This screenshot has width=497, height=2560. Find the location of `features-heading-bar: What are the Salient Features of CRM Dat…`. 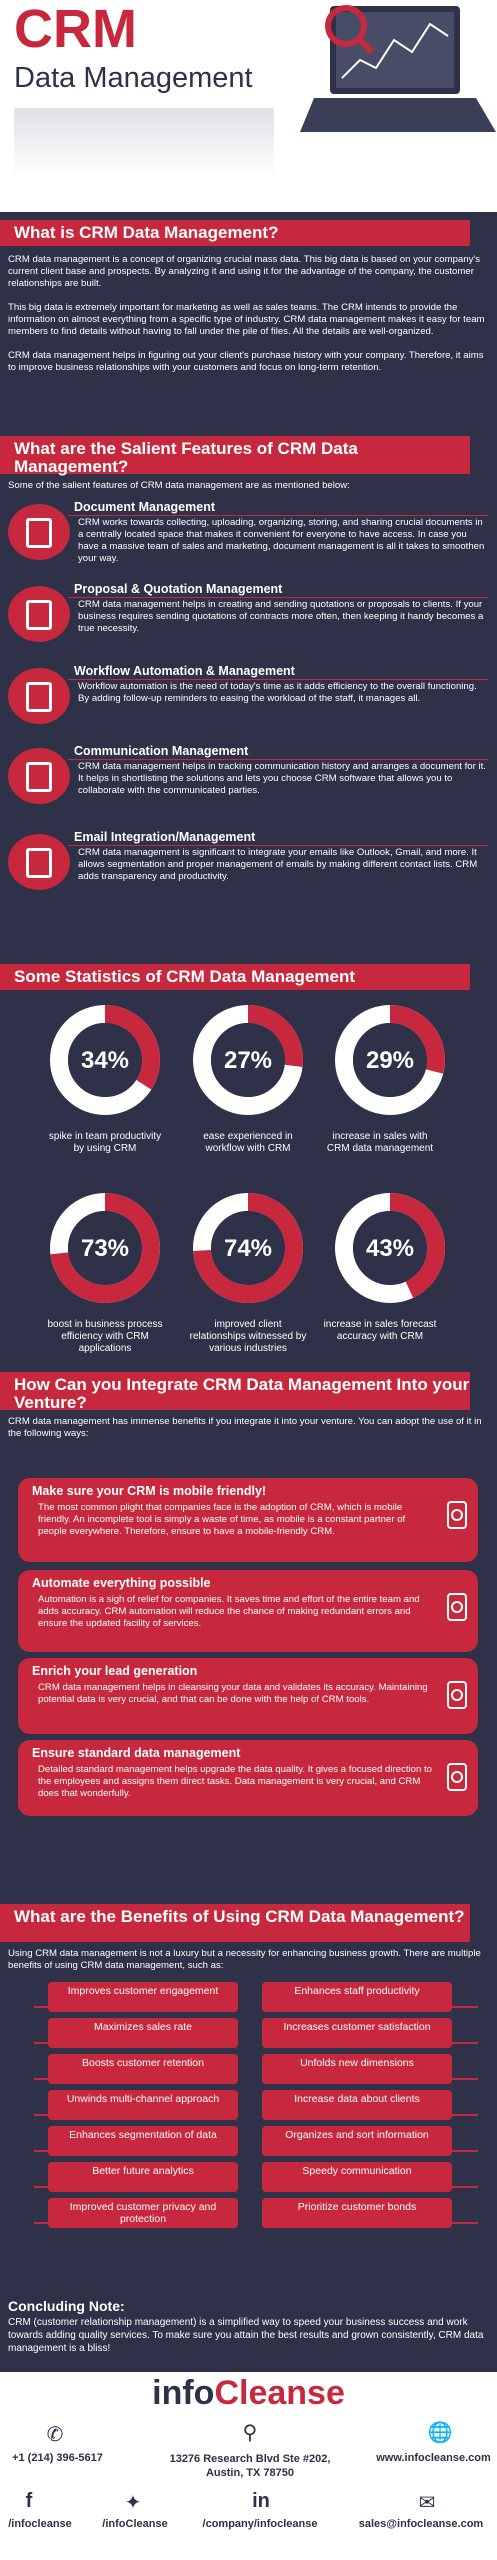

features-heading-bar: What are the Salient Features of CRM Dat… is located at coordinates (235, 456).